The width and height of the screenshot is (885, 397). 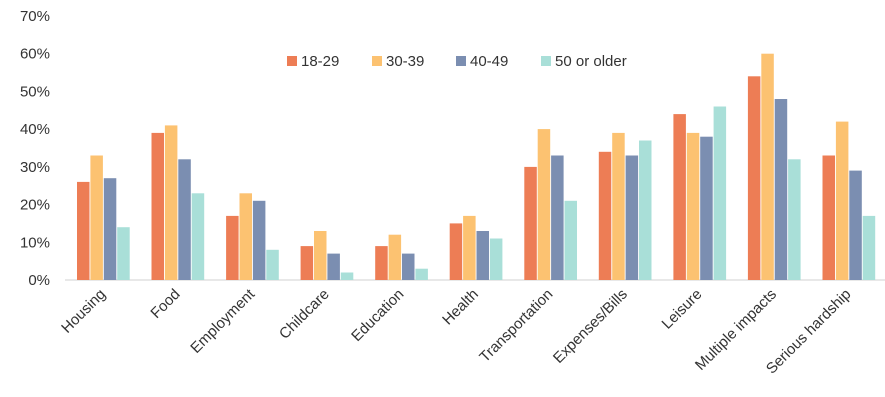 What do you see at coordinates (516, 326) in the screenshot?
I see `x-category-label: Transportation` at bounding box center [516, 326].